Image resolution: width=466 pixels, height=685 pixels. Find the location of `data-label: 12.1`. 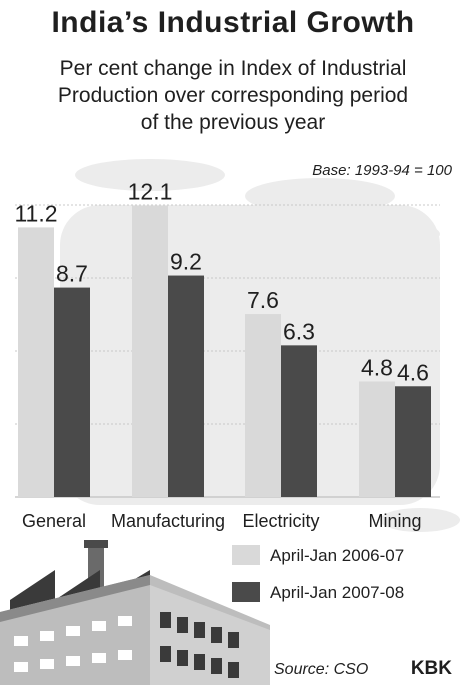

data-label: 12.1 is located at coordinates (150, 192).